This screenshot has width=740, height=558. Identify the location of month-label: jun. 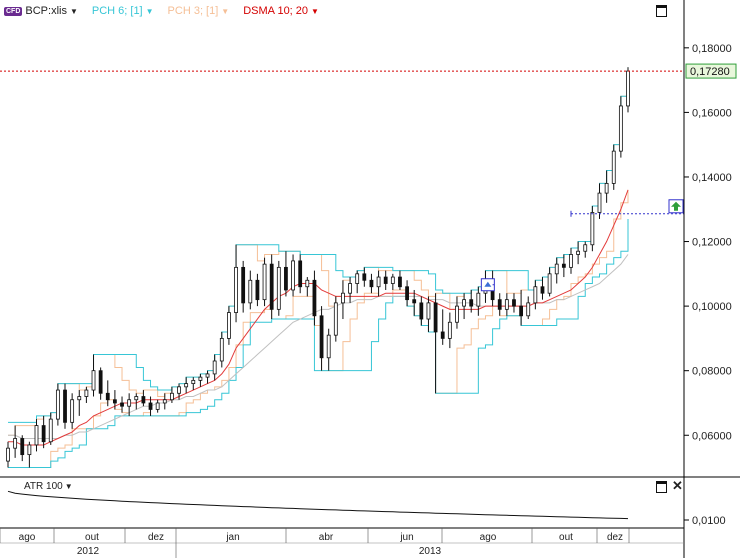
(406, 537).